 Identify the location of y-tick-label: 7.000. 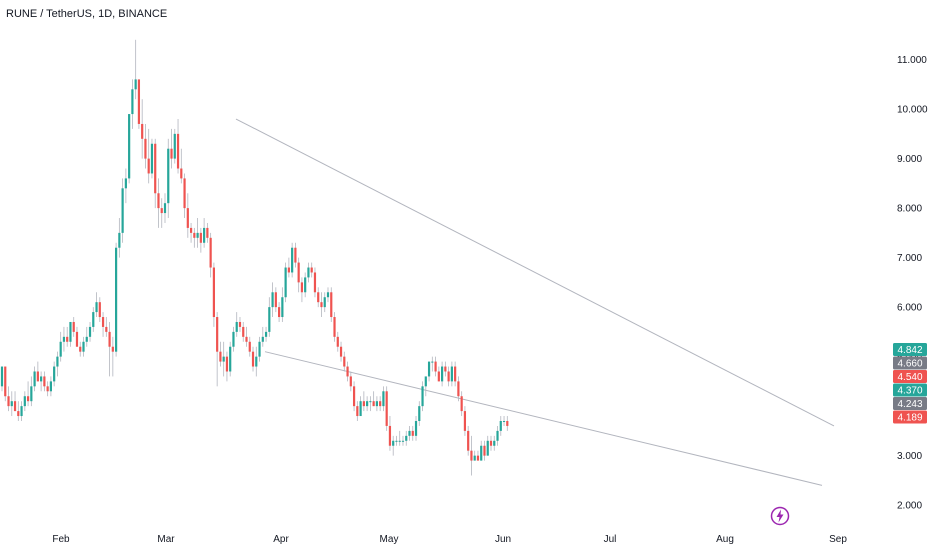
(909, 258).